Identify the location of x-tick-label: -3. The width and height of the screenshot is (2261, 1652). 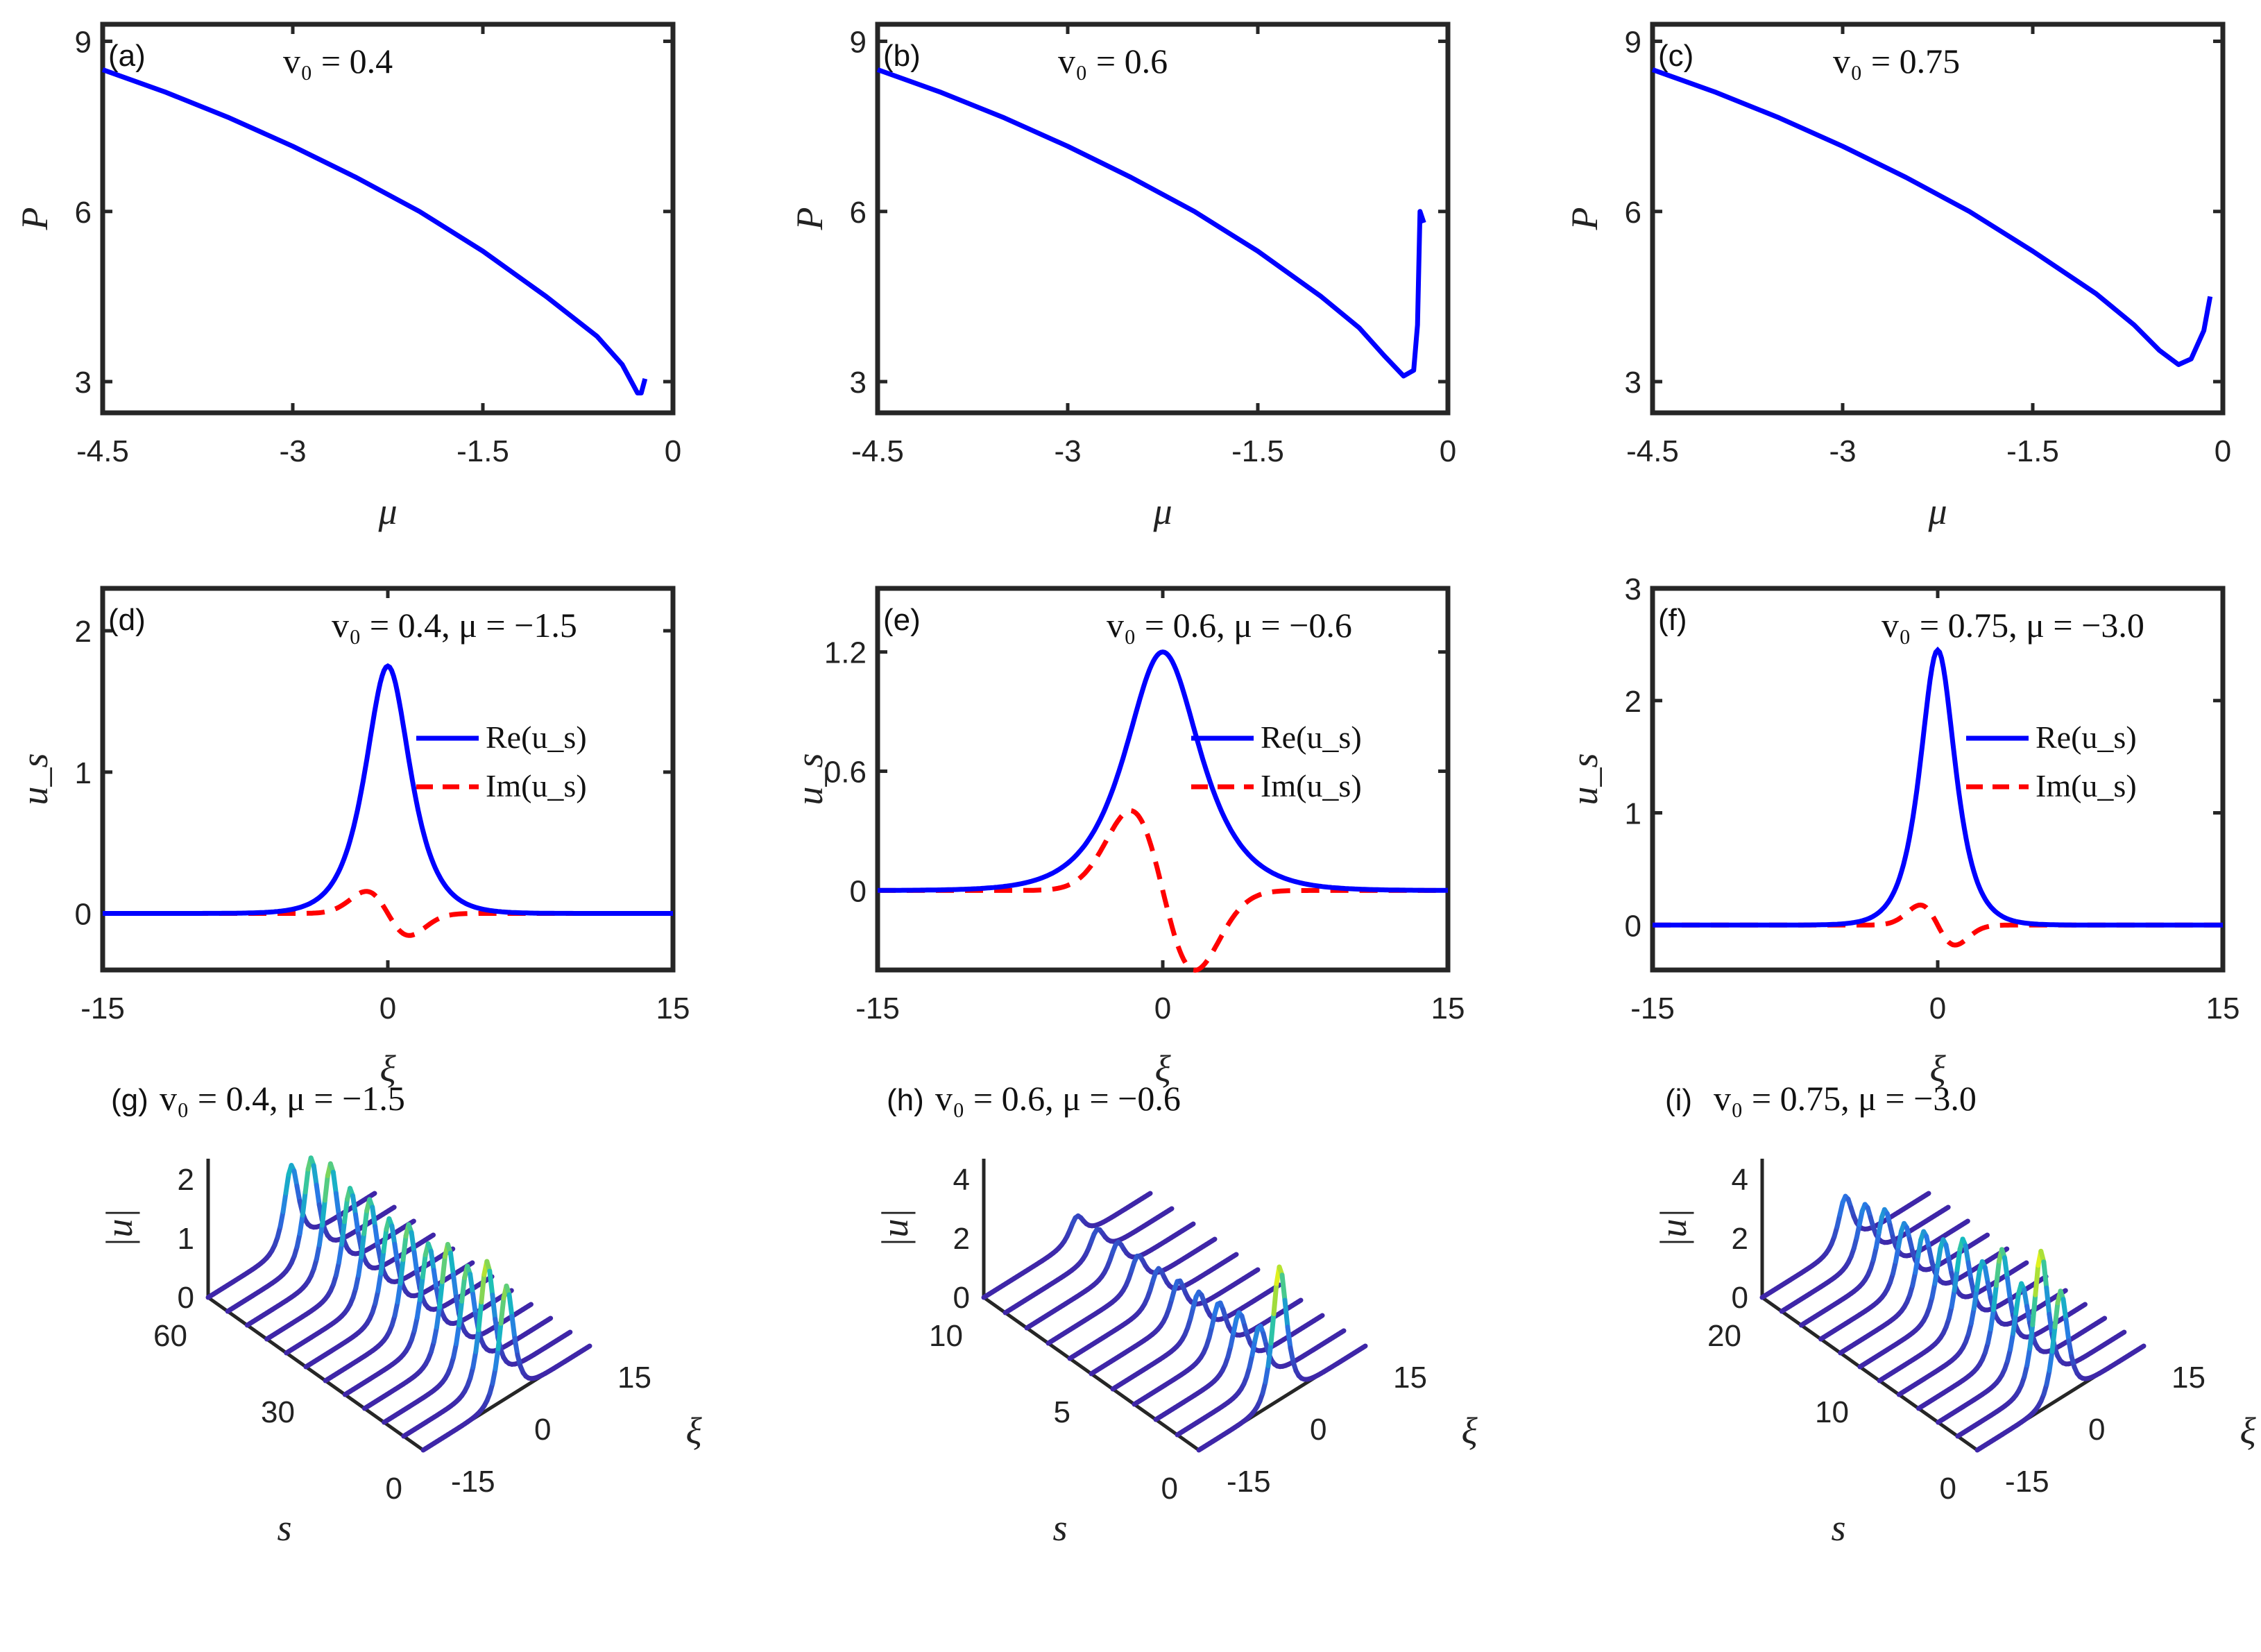
(1067, 451).